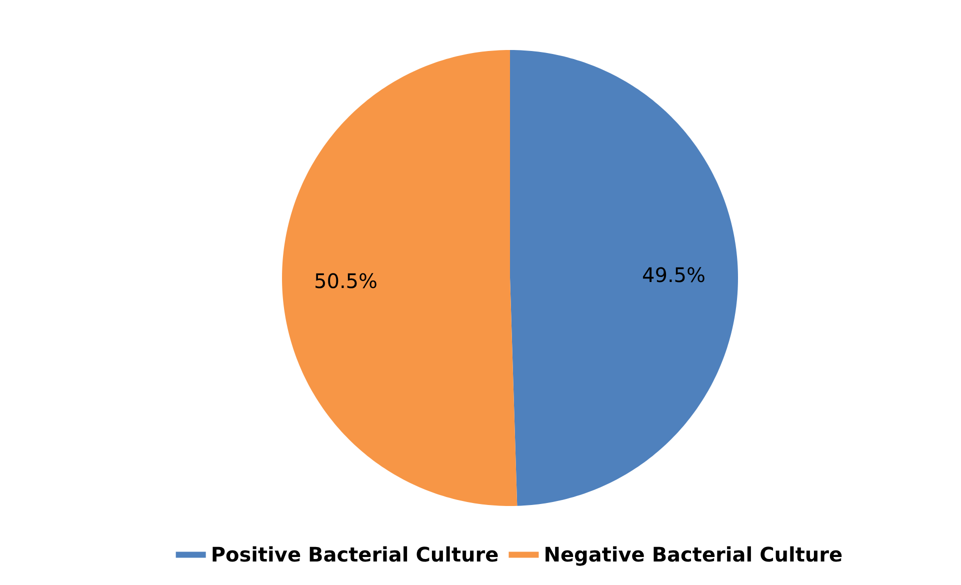 The width and height of the screenshot is (961, 585). Describe the element at coordinates (354, 554) in the screenshot. I see `legend-label: Positive Bacterial Culture` at that location.